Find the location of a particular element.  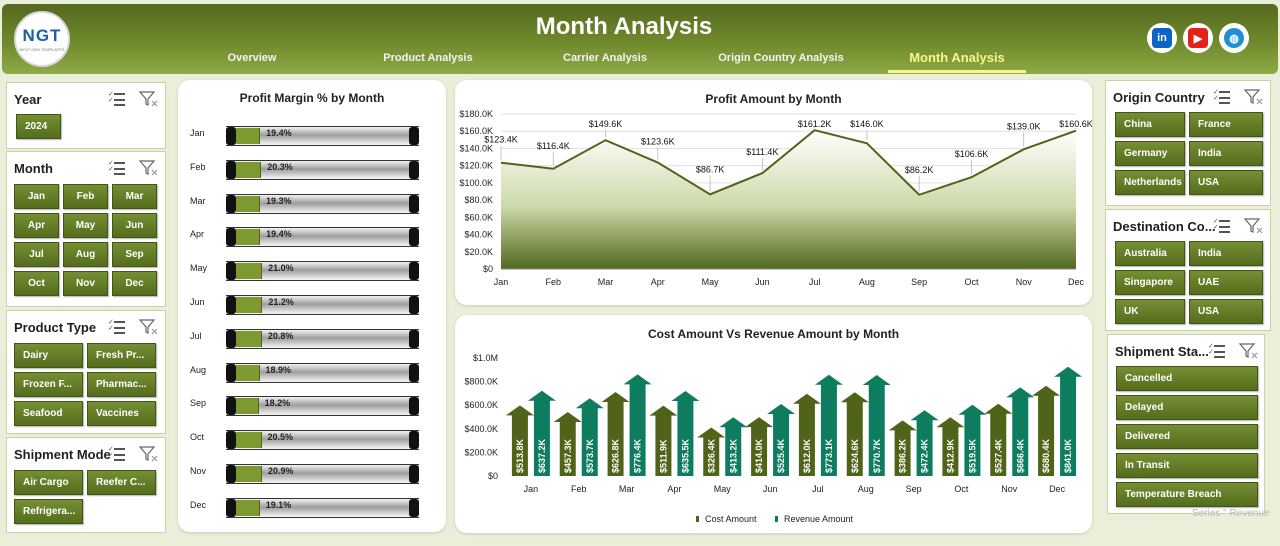

tick-label: Jun is located at coordinates (197, 302).